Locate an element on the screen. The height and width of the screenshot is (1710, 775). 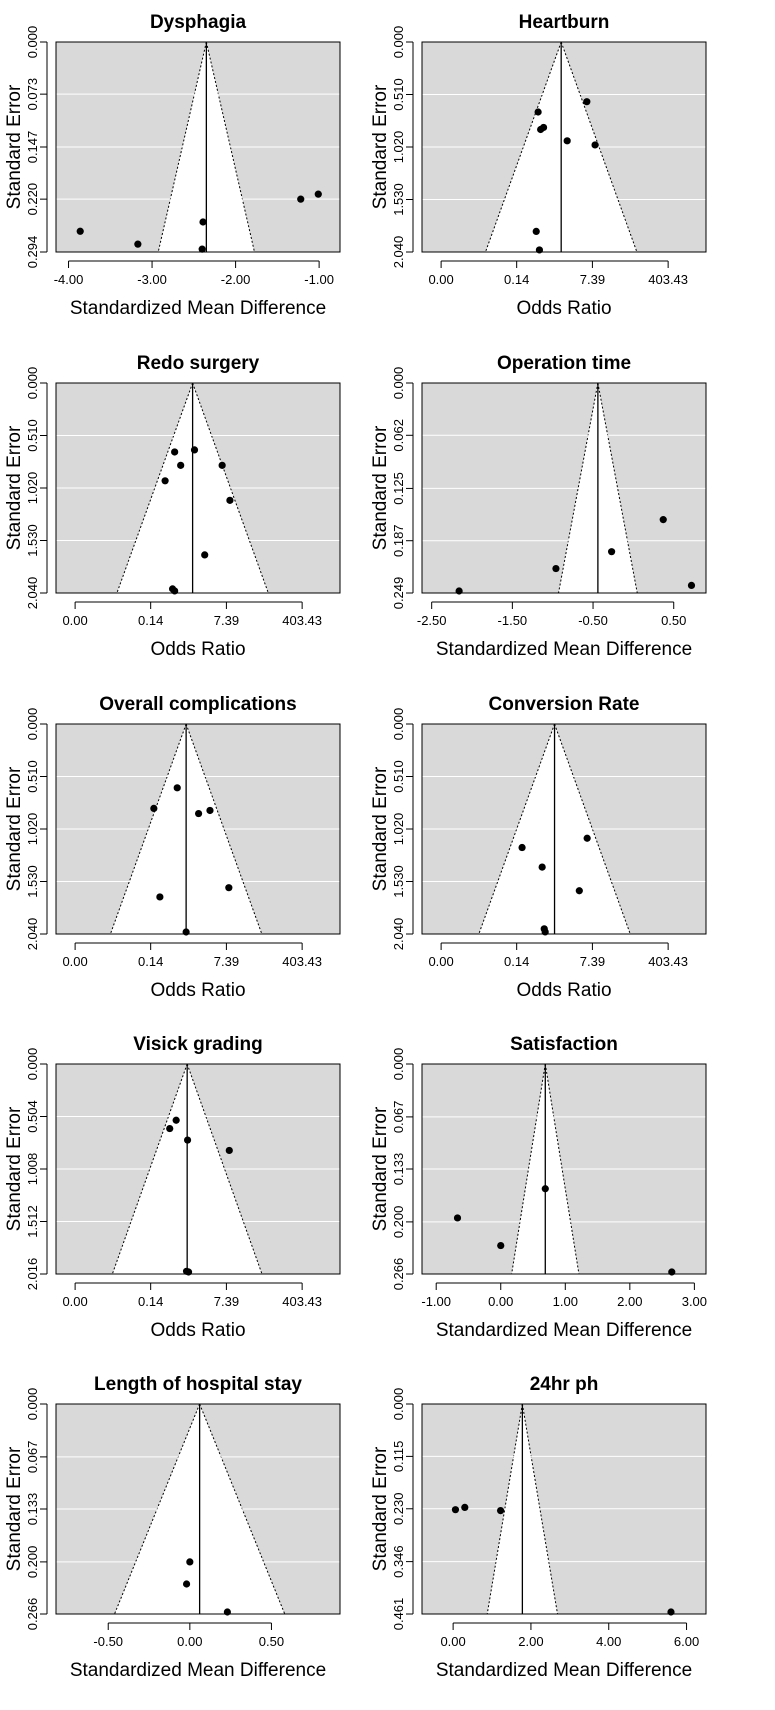
y-tick-label: 0.230 is located at coordinates (398, 1508).